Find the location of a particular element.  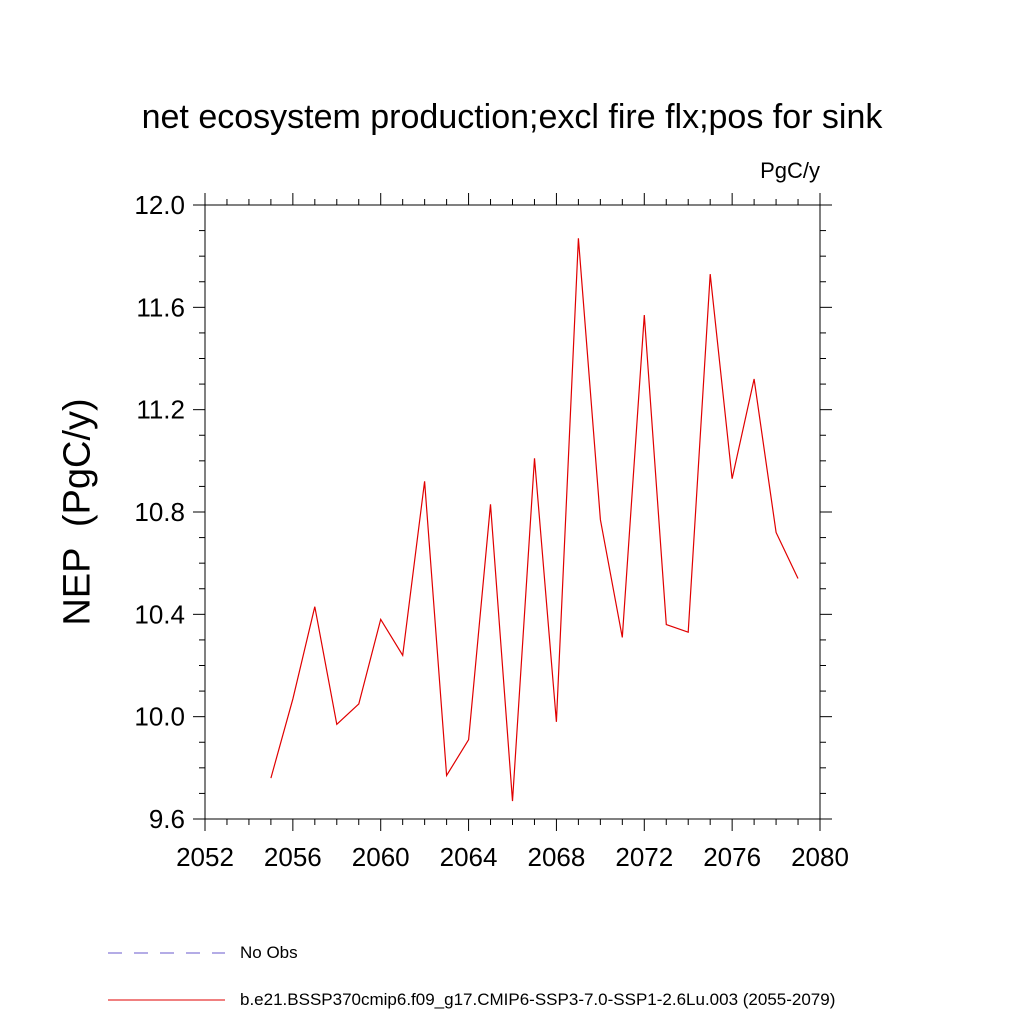

y-tick-label: 10.4 is located at coordinates (159, 614).